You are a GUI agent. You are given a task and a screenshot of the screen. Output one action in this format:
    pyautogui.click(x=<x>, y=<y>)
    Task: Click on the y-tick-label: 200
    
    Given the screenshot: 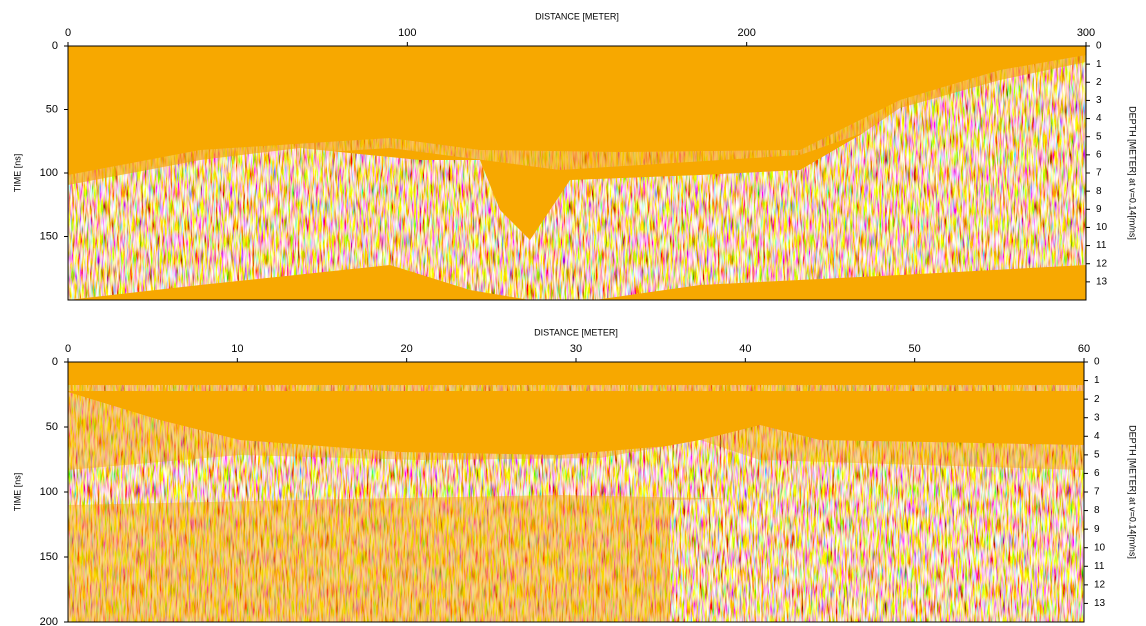 What is the action you would take?
    pyautogui.click(x=49, y=621)
    